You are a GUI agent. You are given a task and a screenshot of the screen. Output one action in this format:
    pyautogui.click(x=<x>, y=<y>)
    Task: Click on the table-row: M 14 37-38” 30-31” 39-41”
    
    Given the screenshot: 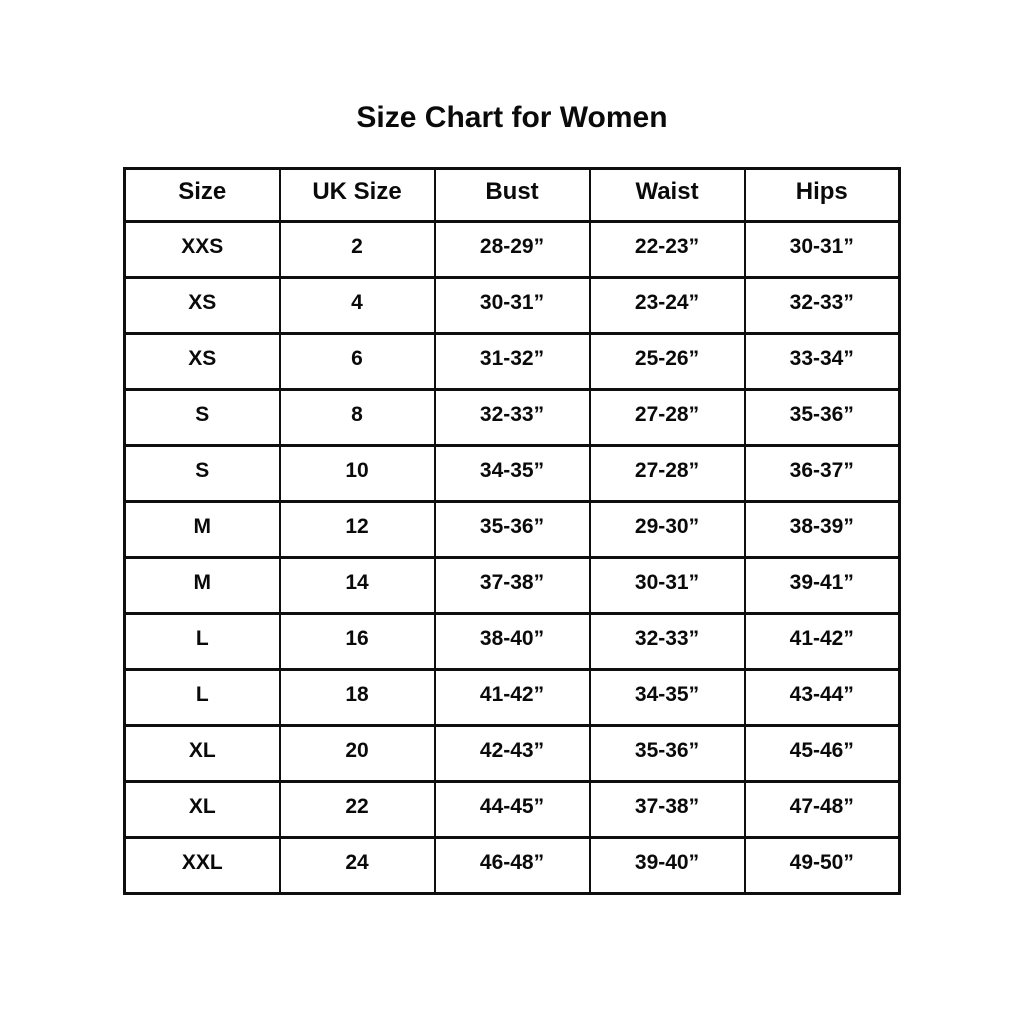 What is the action you would take?
    pyautogui.click(x=512, y=585)
    